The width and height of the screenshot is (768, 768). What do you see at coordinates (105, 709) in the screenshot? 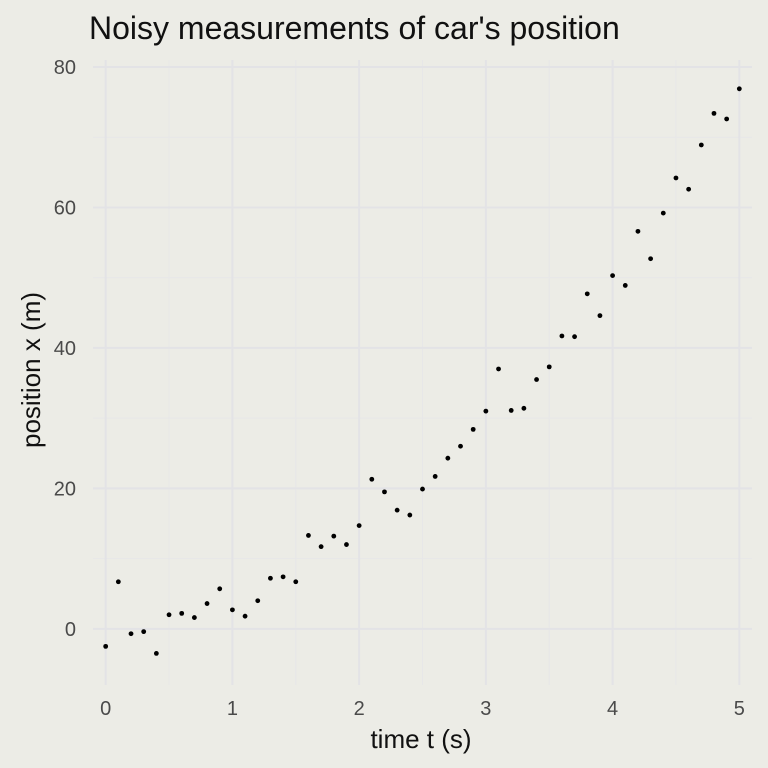
I see `x-tick-label: 0` at bounding box center [105, 709].